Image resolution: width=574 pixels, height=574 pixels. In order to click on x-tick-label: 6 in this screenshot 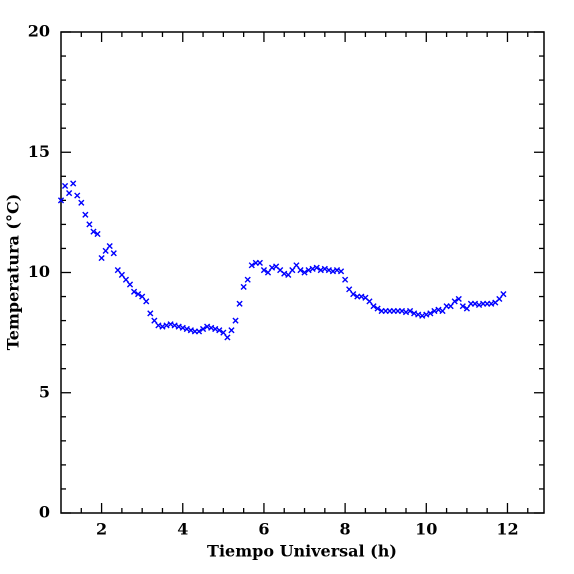, I will do `click(263, 529)`.